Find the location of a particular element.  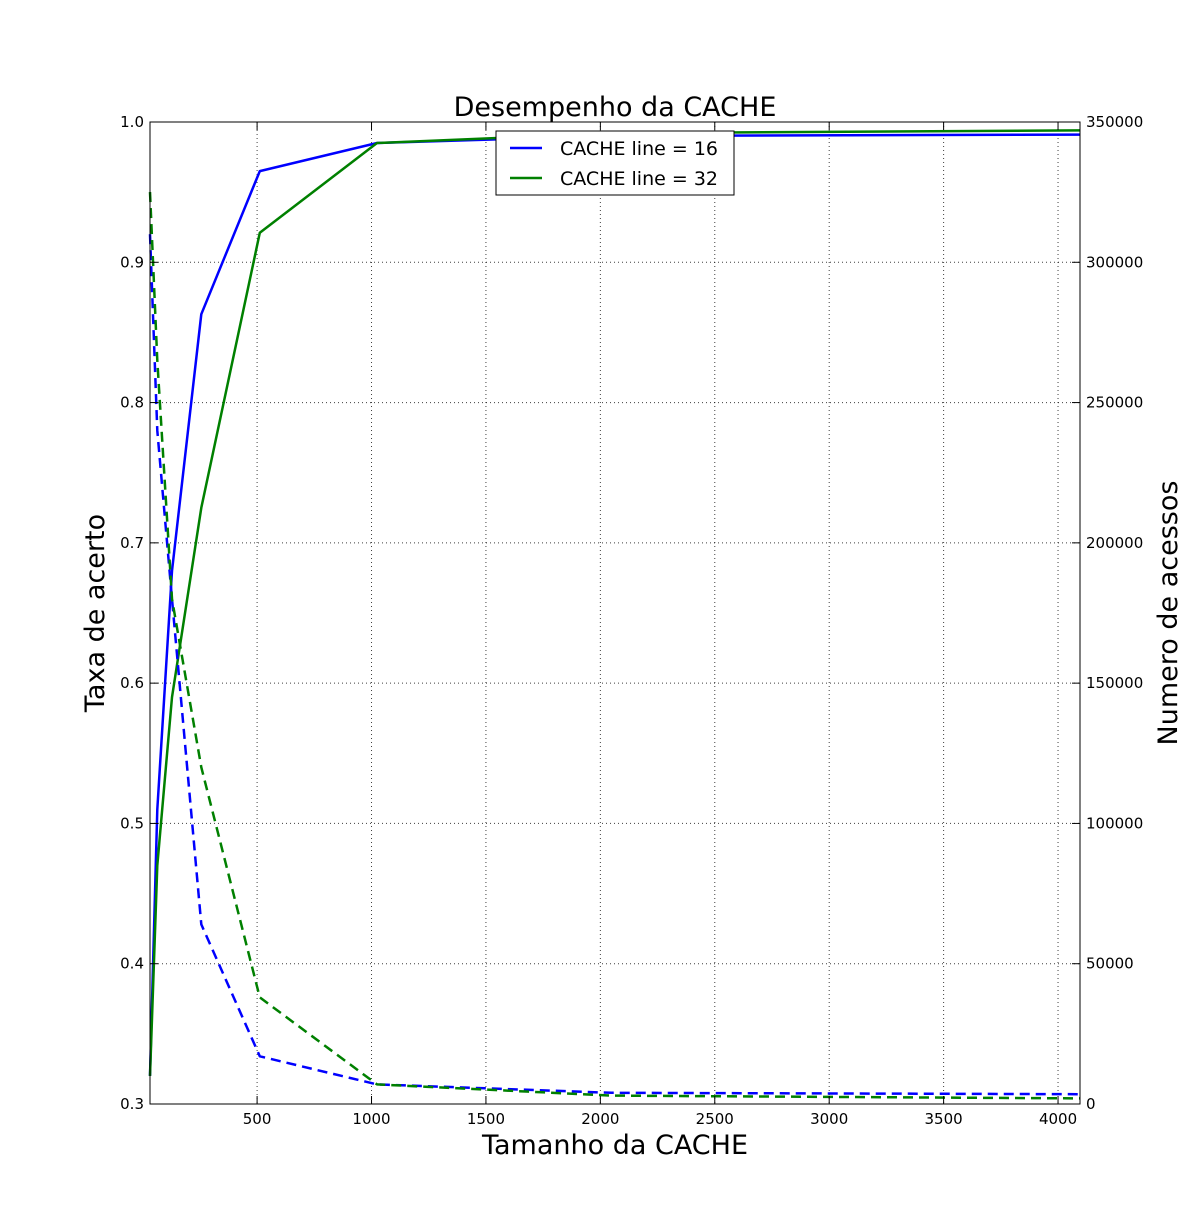

x-tick-label: 1500 is located at coordinates (486, 1119).